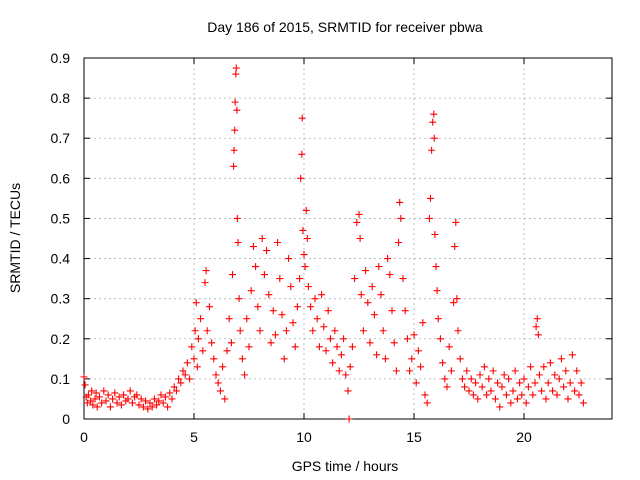 The width and height of the screenshot is (640, 480). I want to click on x-tick-label: 10, so click(304, 437).